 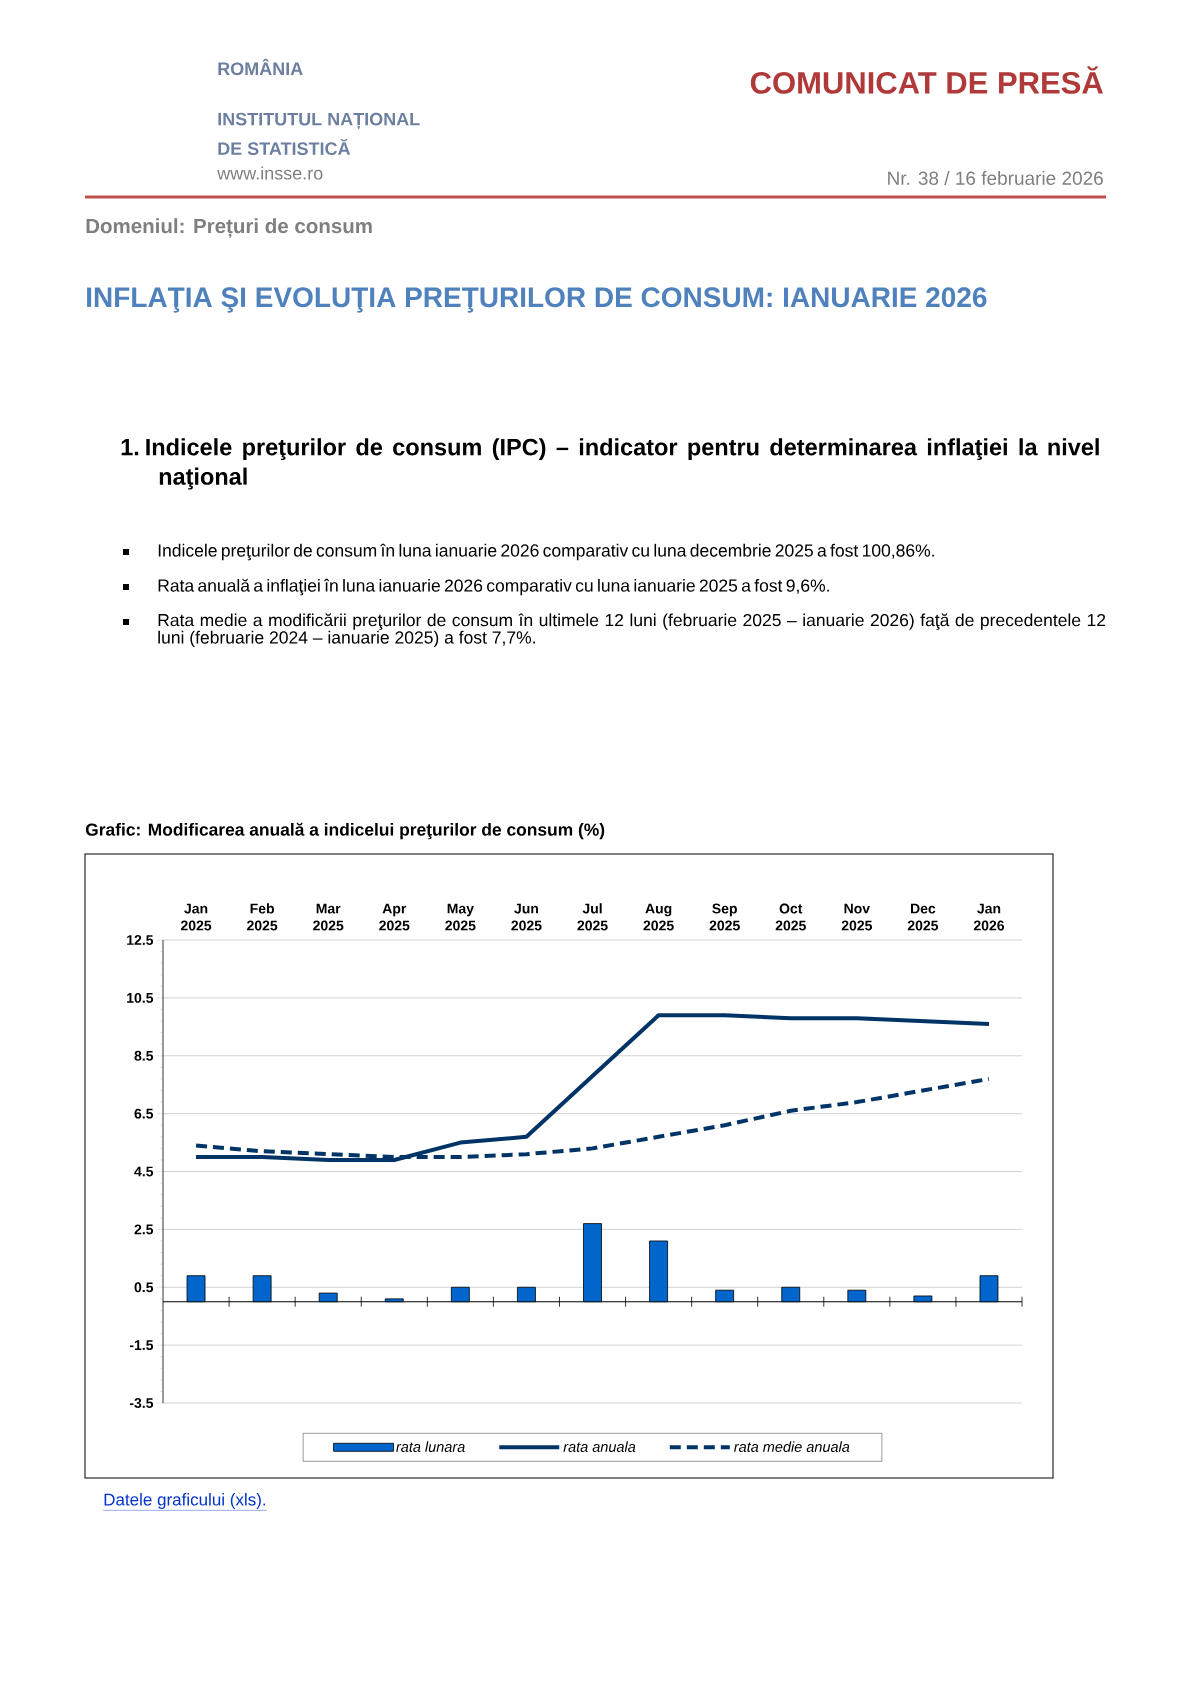 I want to click on x-tick-label: Jan 2026, so click(x=989, y=917).